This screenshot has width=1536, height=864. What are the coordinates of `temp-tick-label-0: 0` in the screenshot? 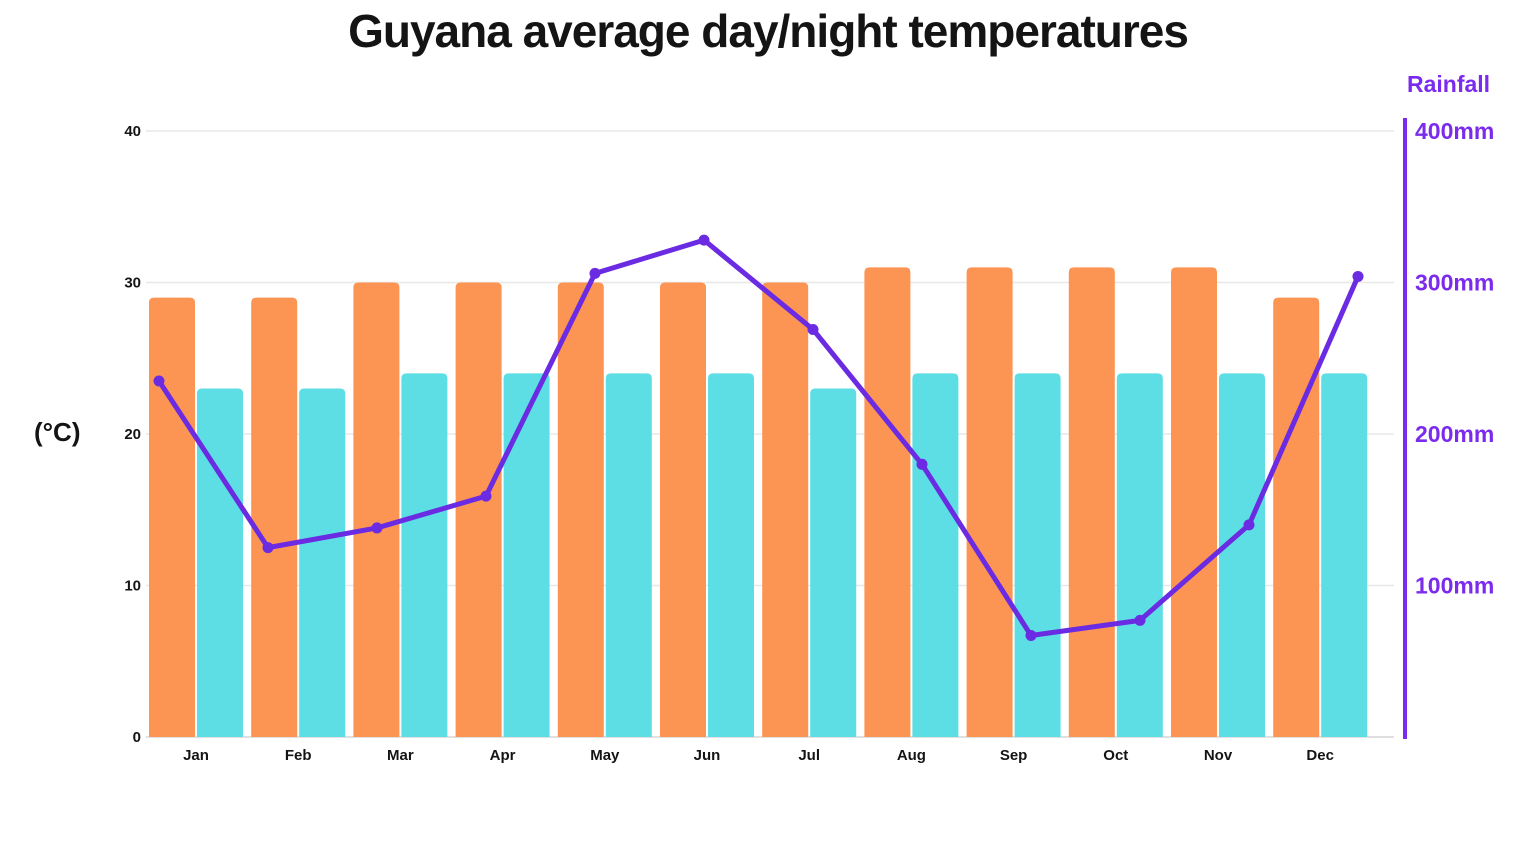 It's located at (137, 737).